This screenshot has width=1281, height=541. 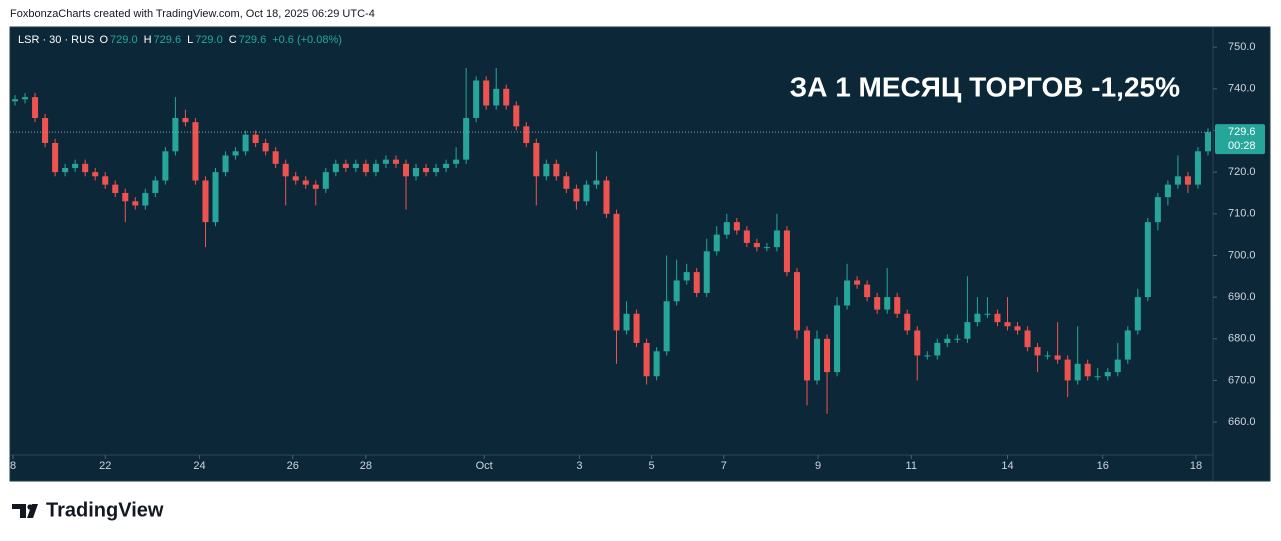 I want to click on y-tick-label: 720.0, so click(x=1242, y=172).